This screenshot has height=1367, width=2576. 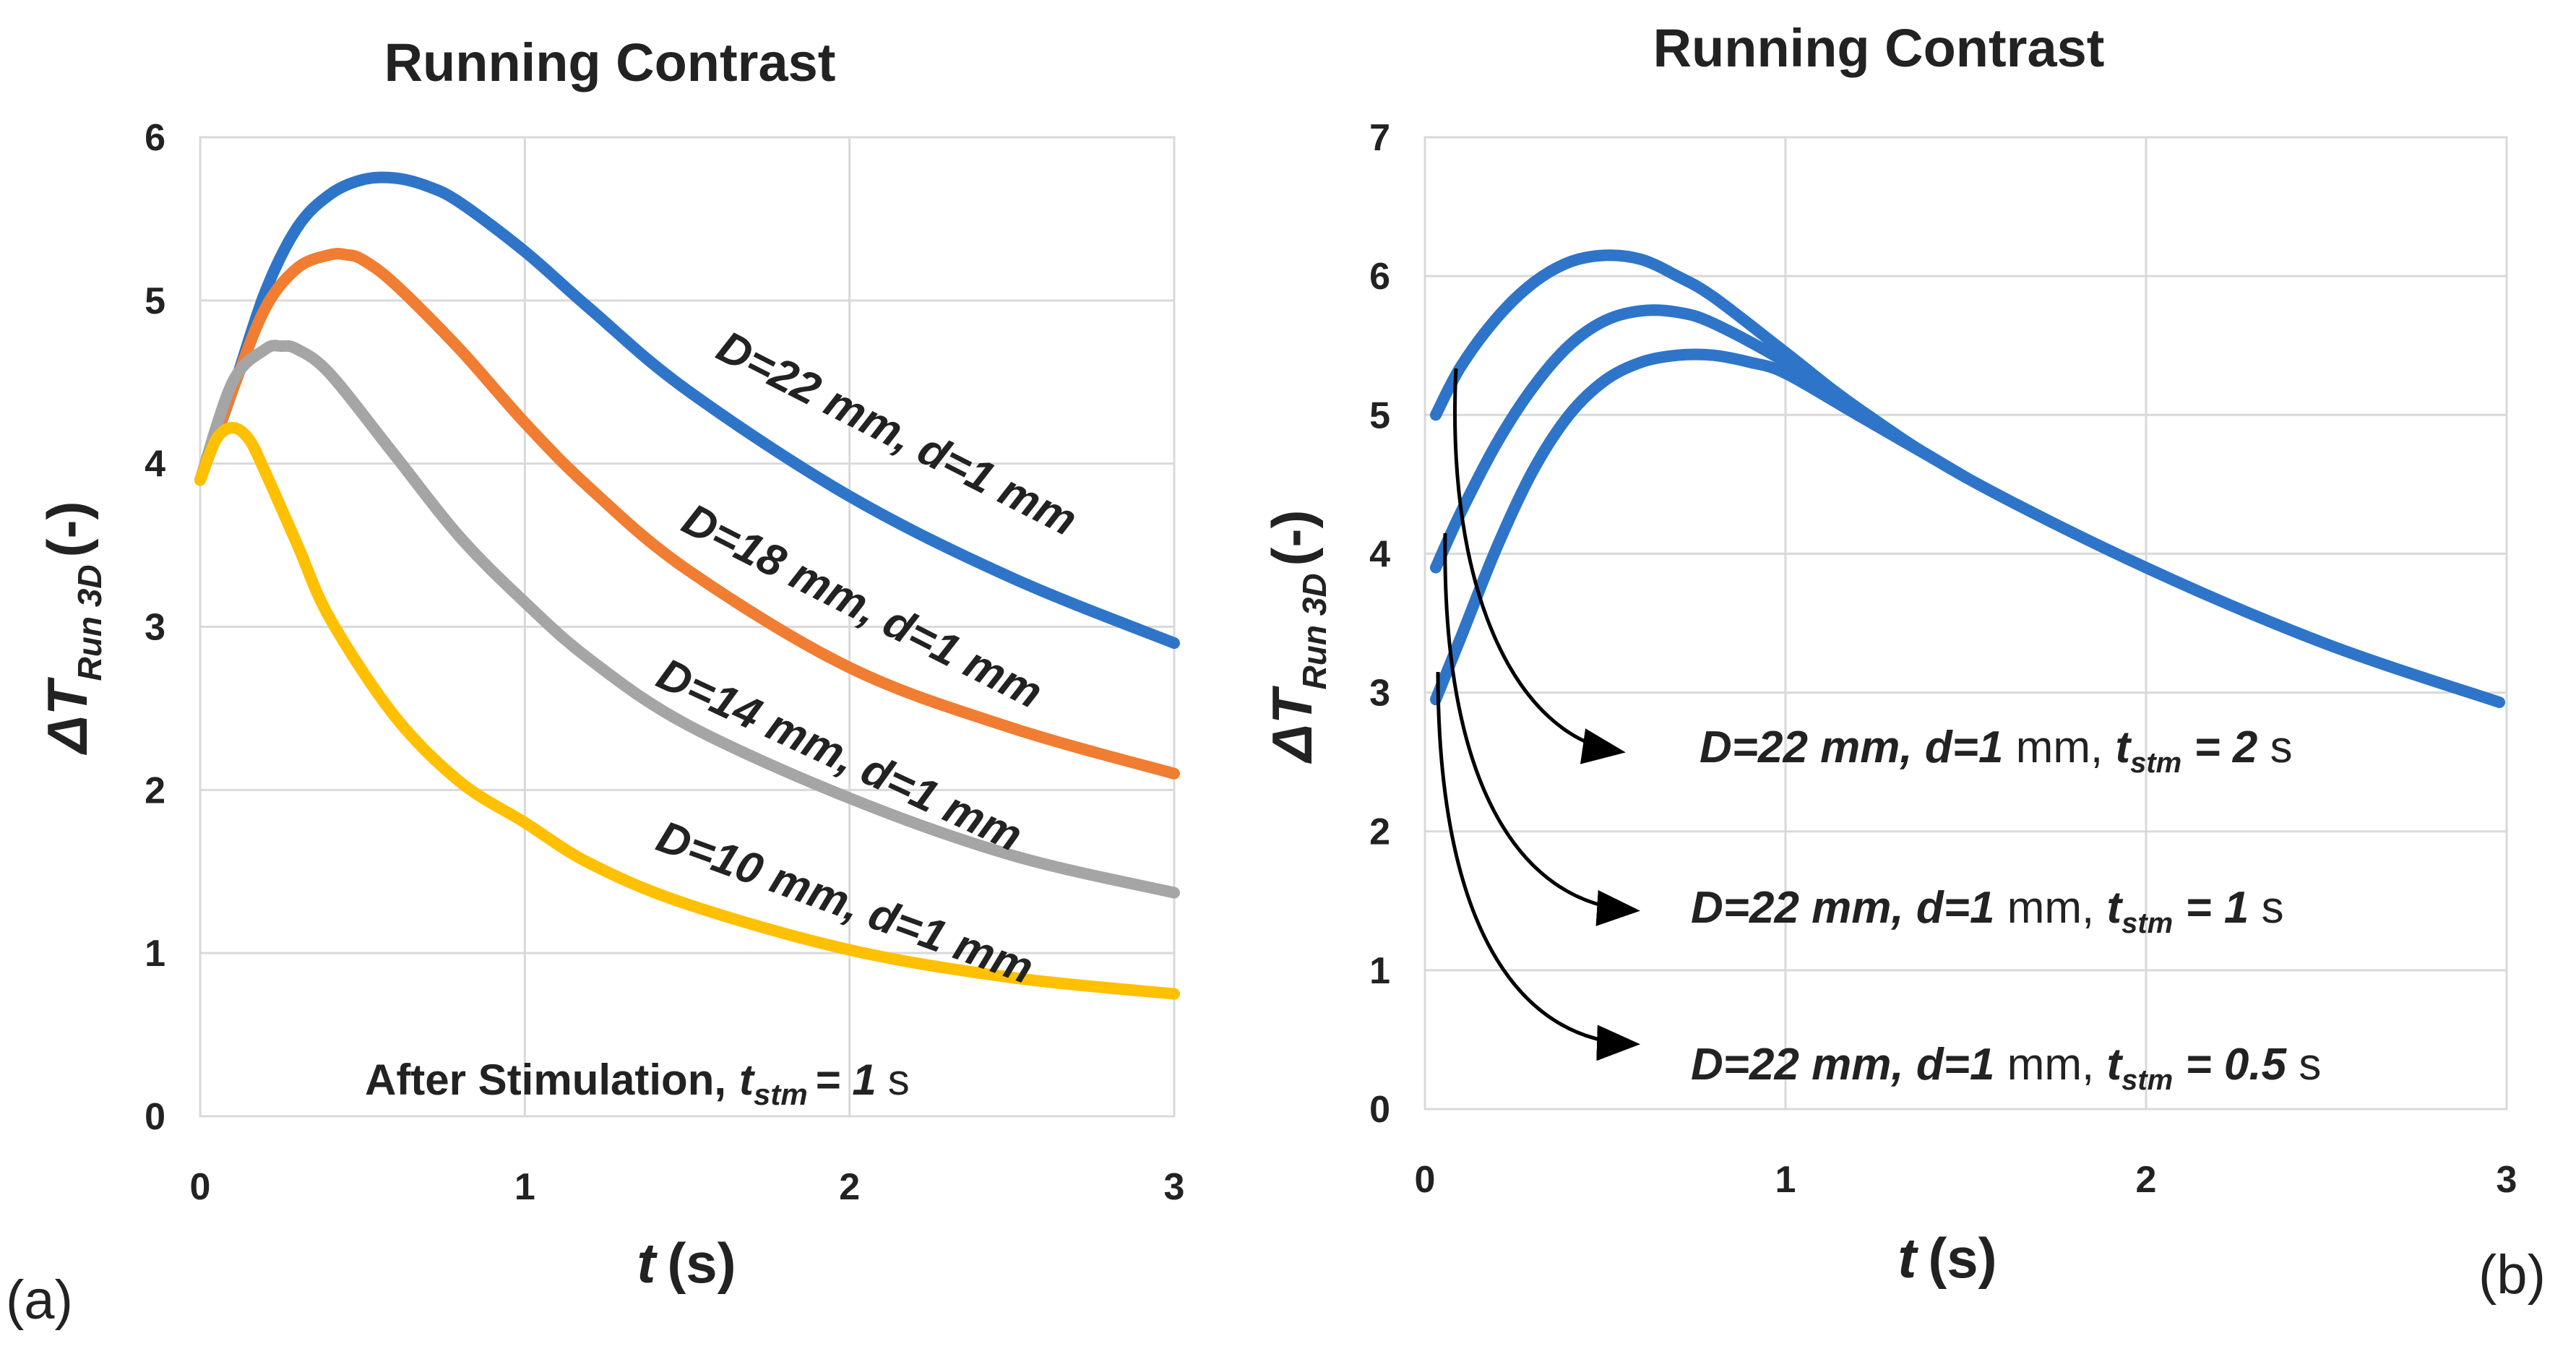 What do you see at coordinates (1379, 138) in the screenshot?
I see `b-y-tick-label: 7` at bounding box center [1379, 138].